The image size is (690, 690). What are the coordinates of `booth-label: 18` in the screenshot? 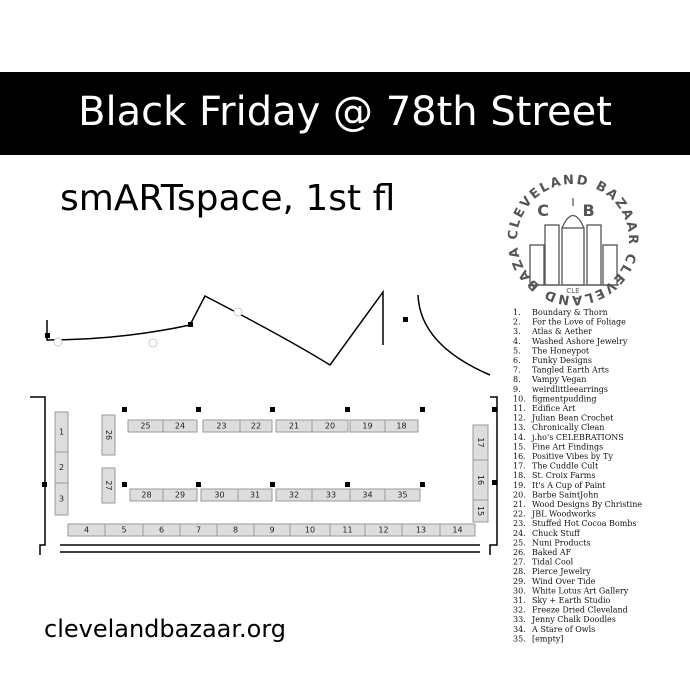 It's located at (401, 426).